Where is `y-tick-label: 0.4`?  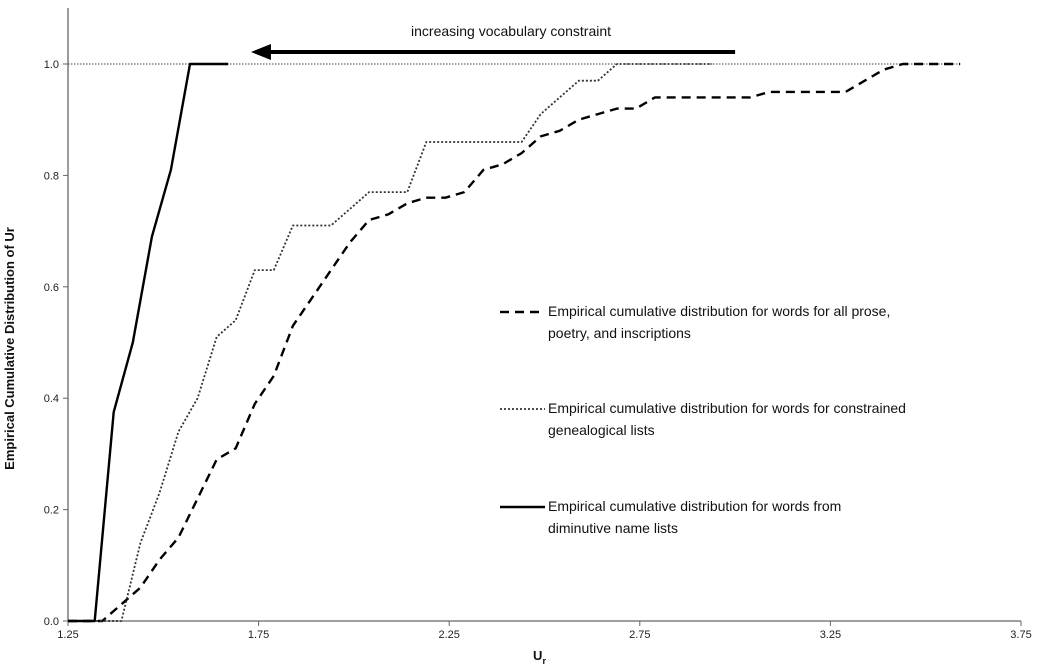
y-tick-label: 0.4 is located at coordinates (51, 399).